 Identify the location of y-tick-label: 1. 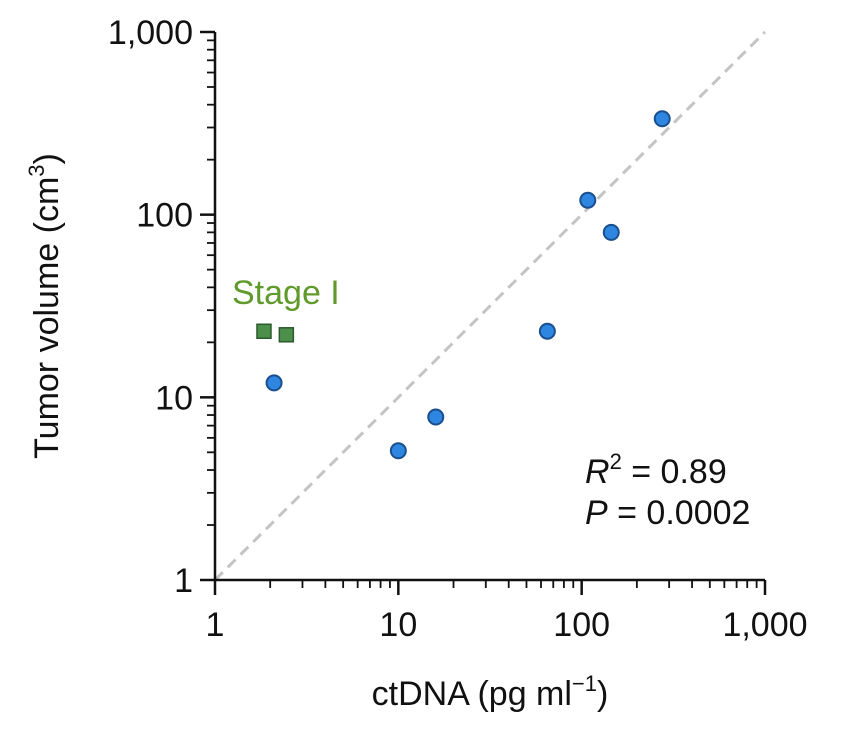
(183, 581).